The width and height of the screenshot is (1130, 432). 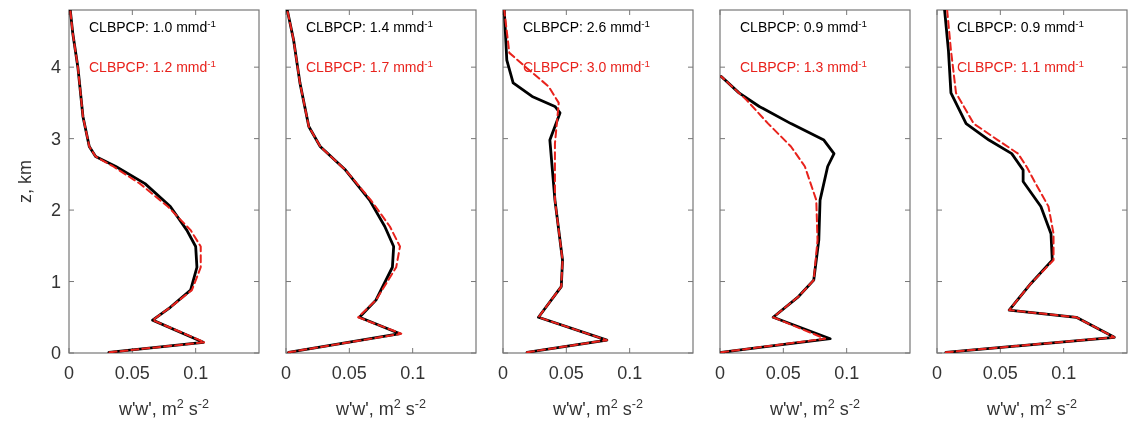 What do you see at coordinates (55, 138) in the screenshot?
I see `y-tick-label: 3` at bounding box center [55, 138].